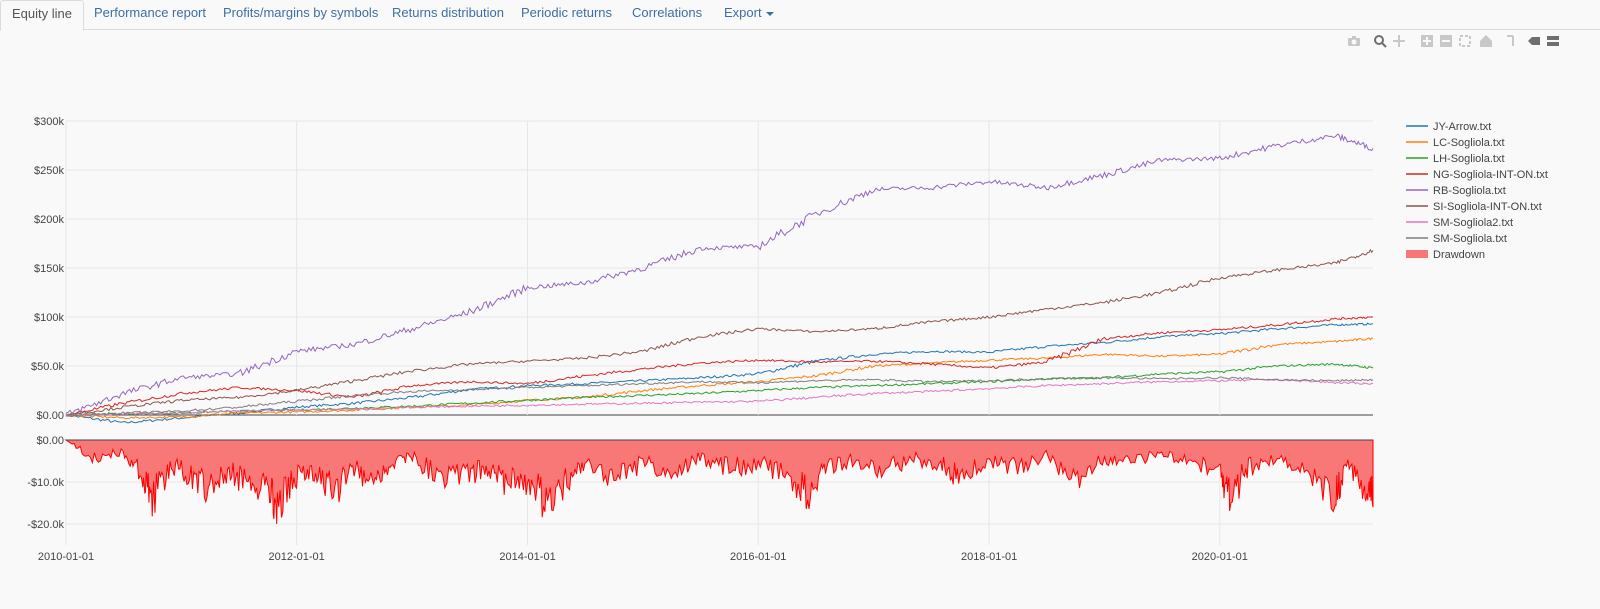 The height and width of the screenshot is (609, 1600). What do you see at coordinates (989, 557) in the screenshot?
I see `x-tick-label: 2018-01-01` at bounding box center [989, 557].